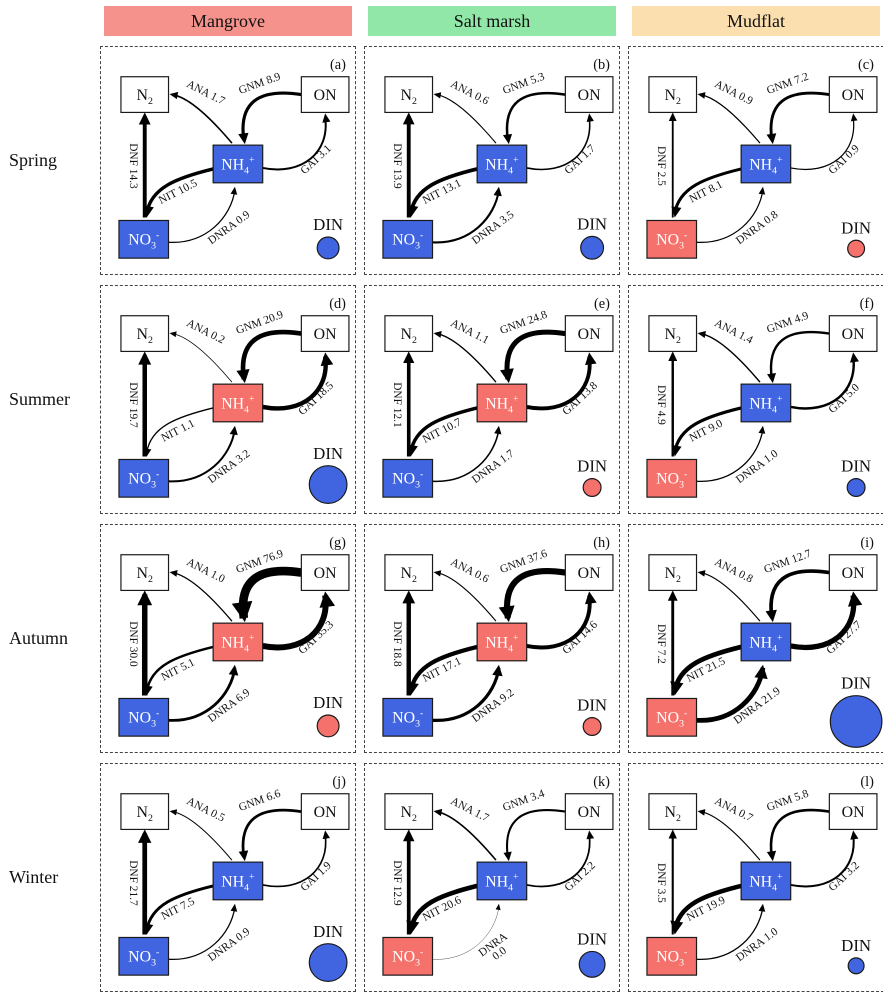 This screenshot has width=883, height=1000. What do you see at coordinates (601, 543) in the screenshot?
I see `panel-letter: (h)` at bounding box center [601, 543].